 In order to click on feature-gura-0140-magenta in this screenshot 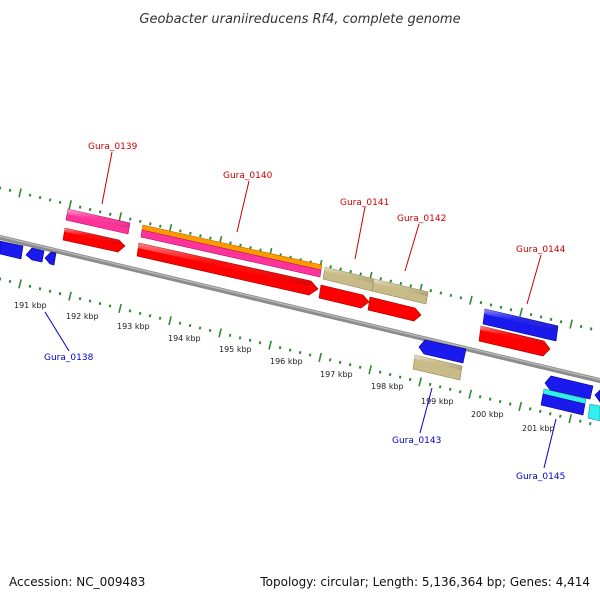, I will do `click(231, 253)`.